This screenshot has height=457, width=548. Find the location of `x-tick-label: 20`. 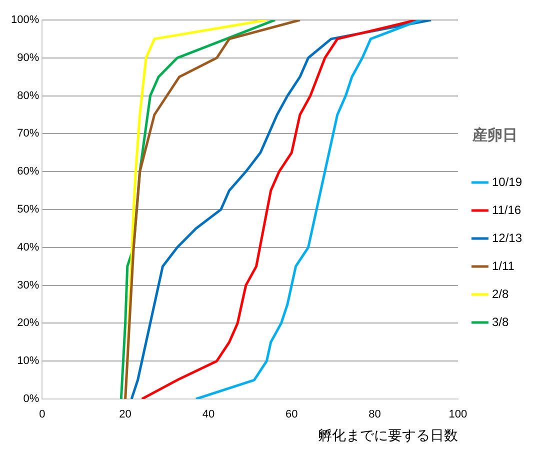

x-tick-label: 20 is located at coordinates (125, 414).